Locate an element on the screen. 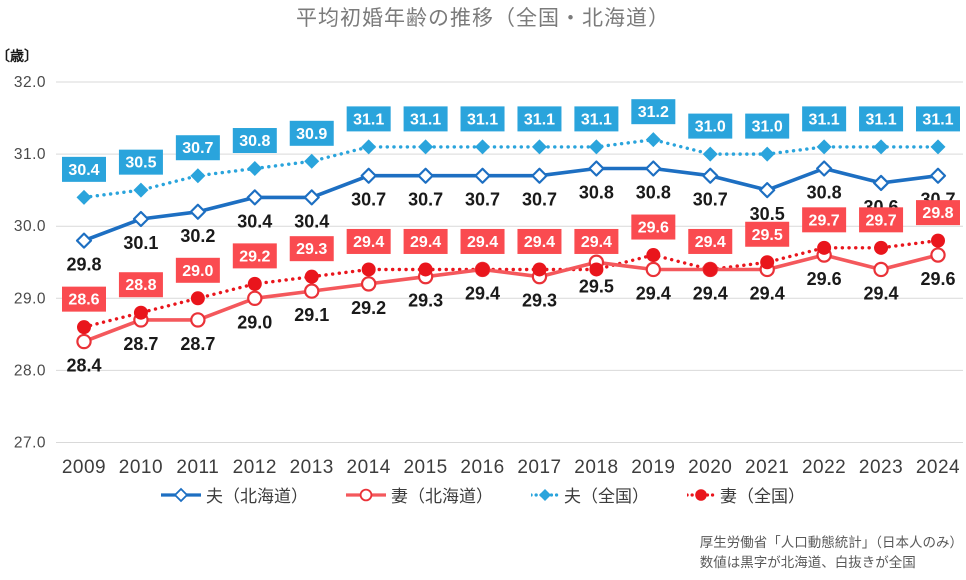 The width and height of the screenshot is (966, 580). value-label-wife-national: 29.8 is located at coordinates (937, 213).